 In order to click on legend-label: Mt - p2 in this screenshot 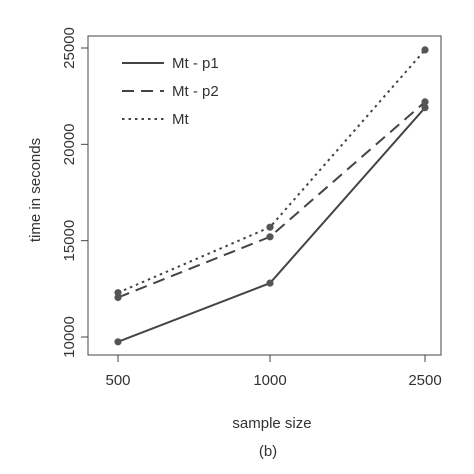, I will do `click(195, 91)`.